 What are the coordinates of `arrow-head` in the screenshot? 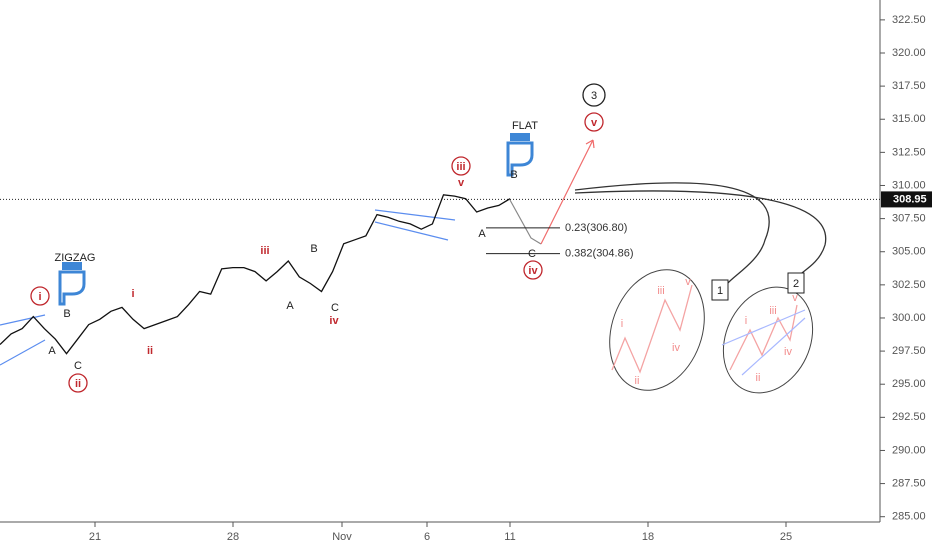 It's located at (590, 144).